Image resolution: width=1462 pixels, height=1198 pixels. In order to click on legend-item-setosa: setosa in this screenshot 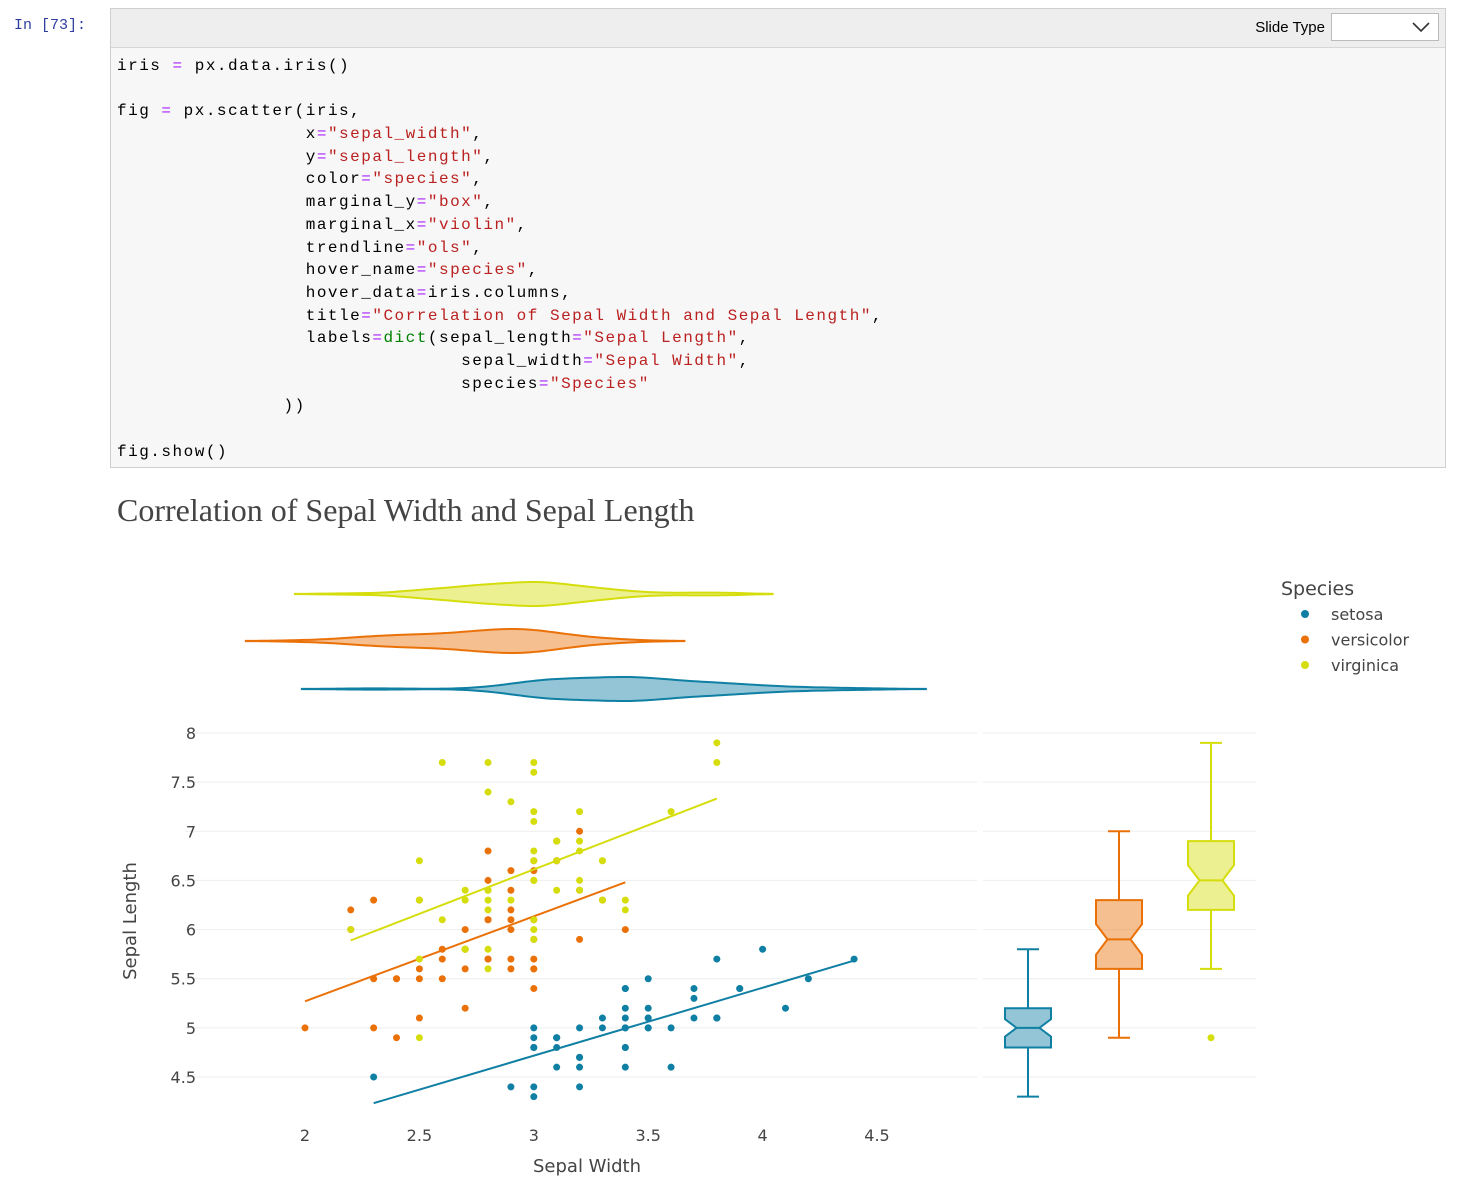, I will do `click(1357, 614)`.